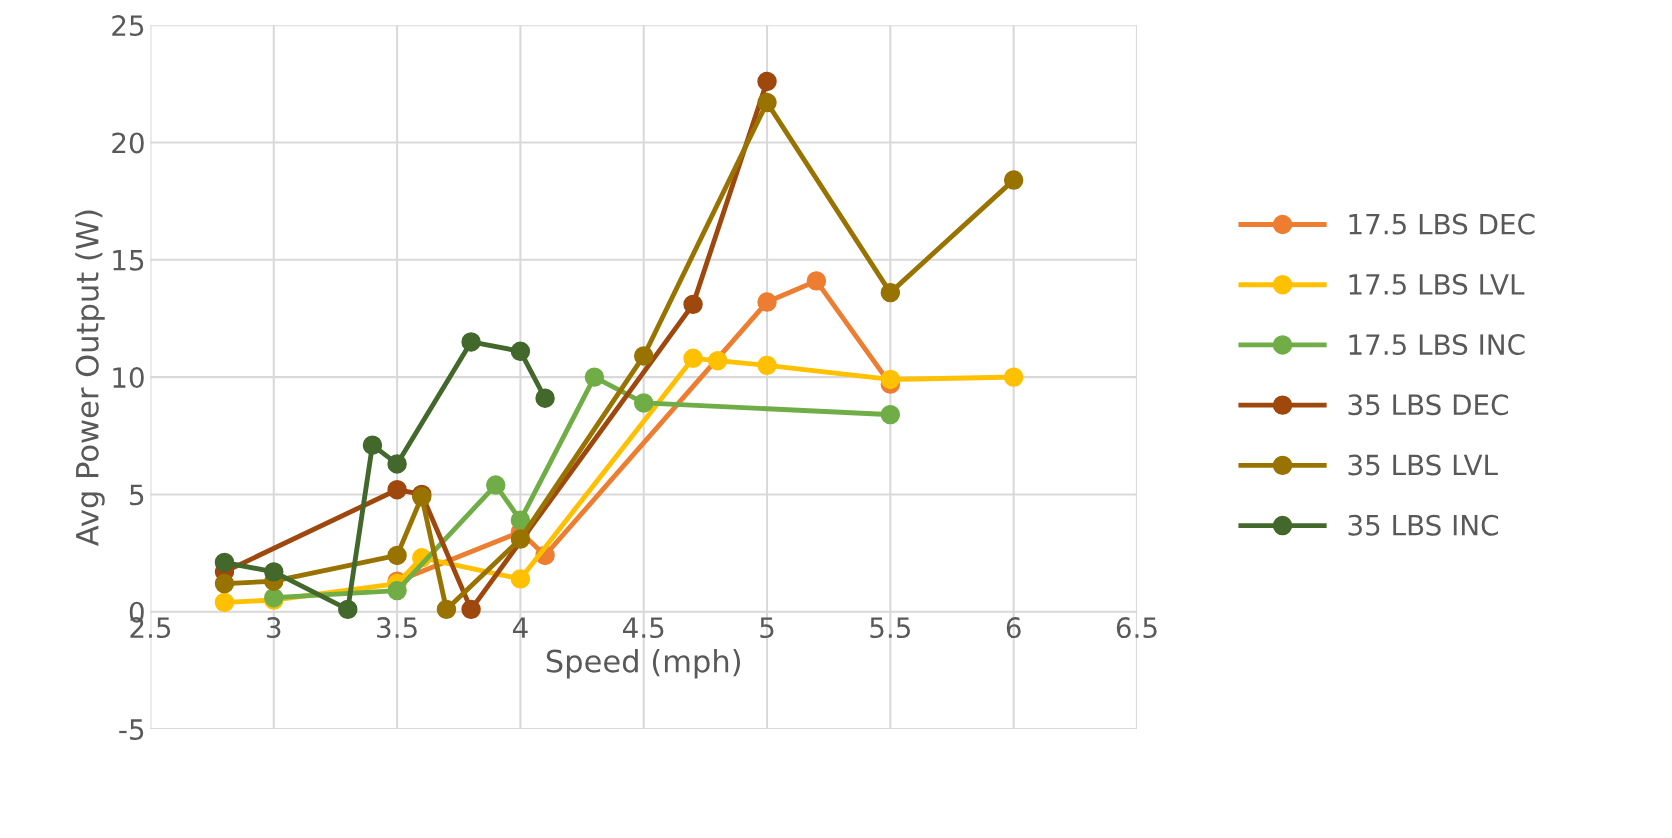  I want to click on x-tick-label: 6, so click(1013, 628).